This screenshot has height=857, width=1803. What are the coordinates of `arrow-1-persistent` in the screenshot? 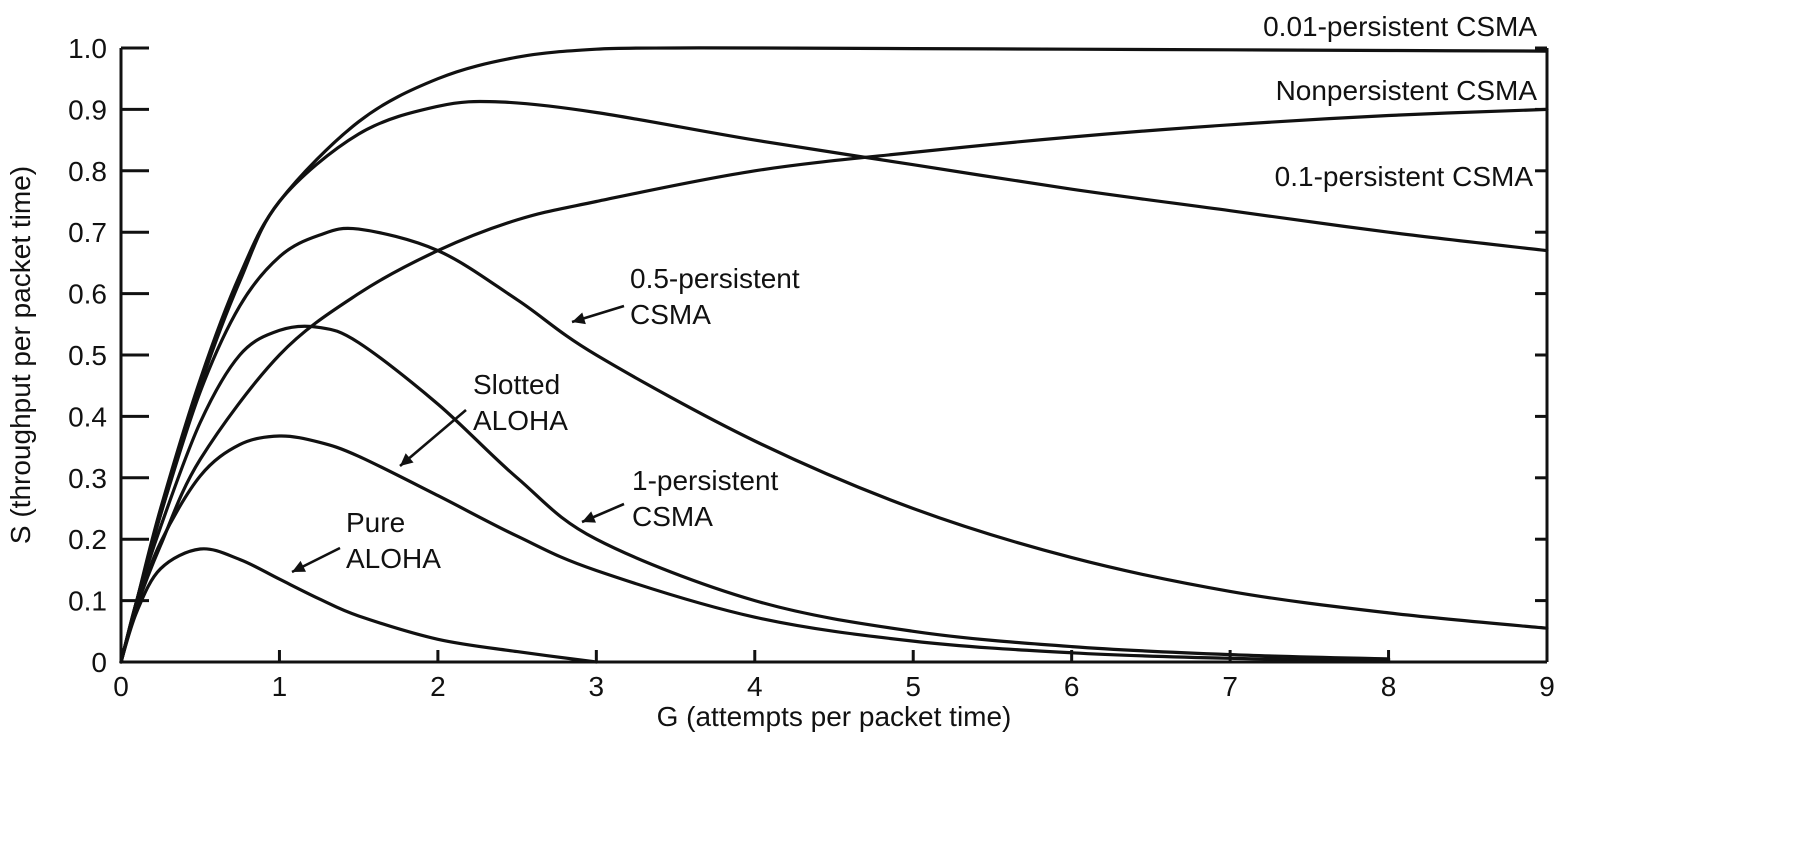 It's located at (603, 513).